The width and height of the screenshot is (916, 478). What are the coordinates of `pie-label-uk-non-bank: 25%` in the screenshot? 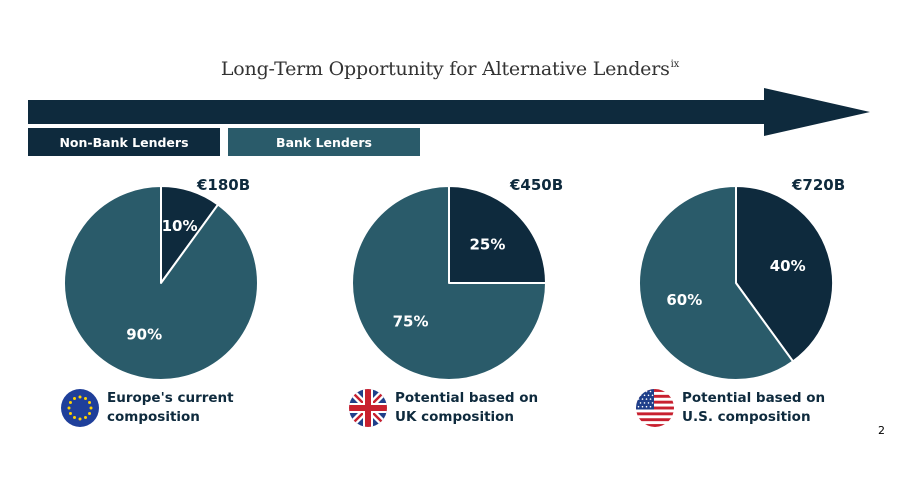 It's located at (487, 245).